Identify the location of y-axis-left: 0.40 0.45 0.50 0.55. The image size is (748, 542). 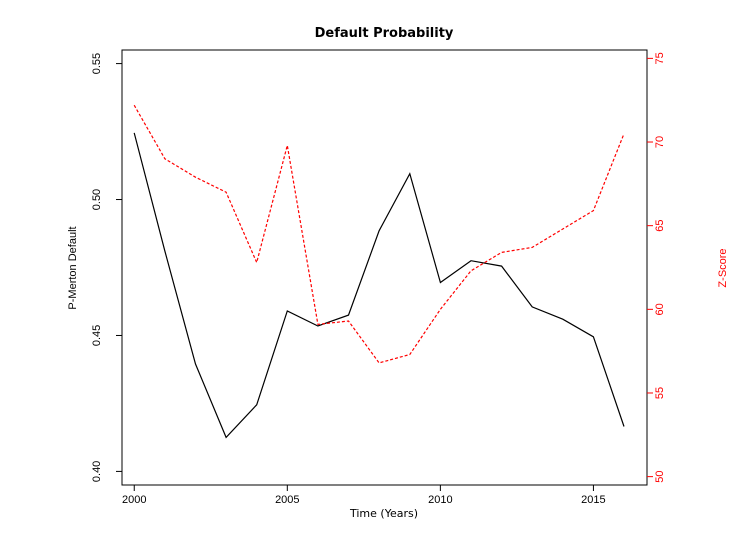
(106, 267).